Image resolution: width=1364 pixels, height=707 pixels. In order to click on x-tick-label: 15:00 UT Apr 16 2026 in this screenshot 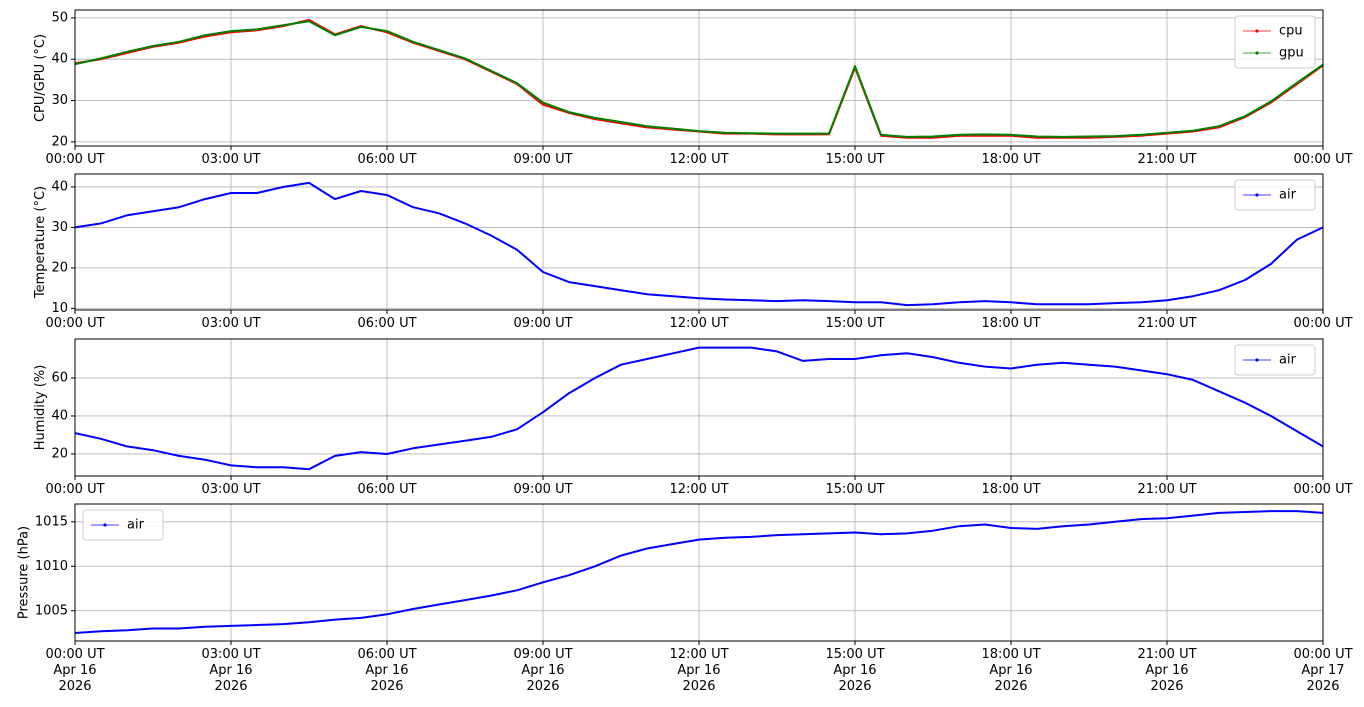, I will do `click(855, 670)`.